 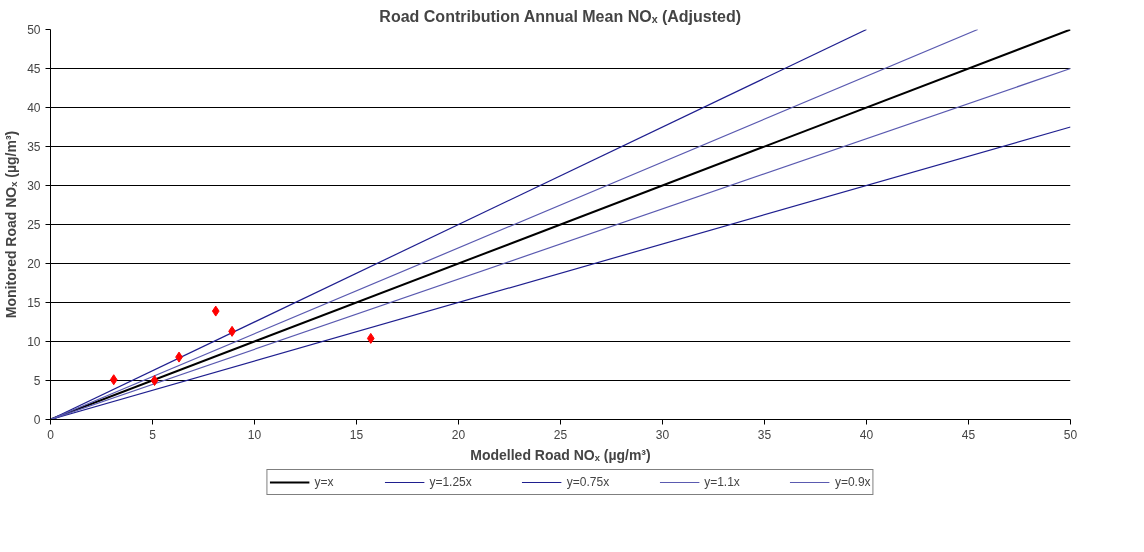 I want to click on x-tick-label: 15, so click(x=356, y=434).